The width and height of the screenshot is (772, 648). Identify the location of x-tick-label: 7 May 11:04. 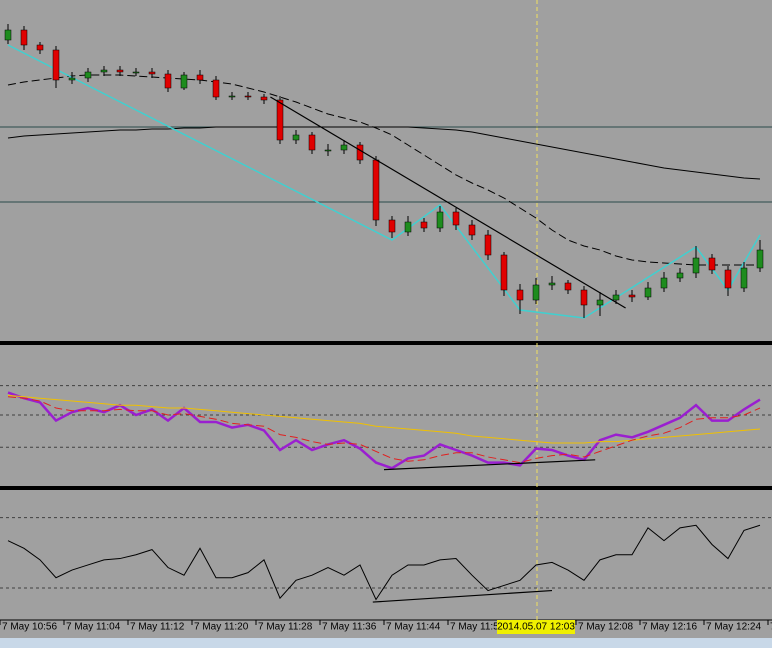
(93, 627).